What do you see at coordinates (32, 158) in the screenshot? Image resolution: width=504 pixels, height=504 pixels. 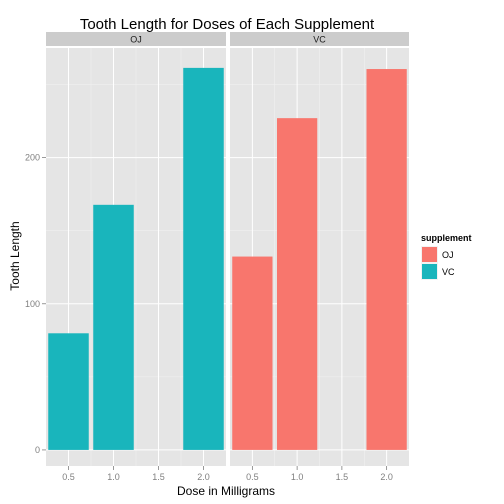 I see `y-tick-label: 200` at bounding box center [32, 158].